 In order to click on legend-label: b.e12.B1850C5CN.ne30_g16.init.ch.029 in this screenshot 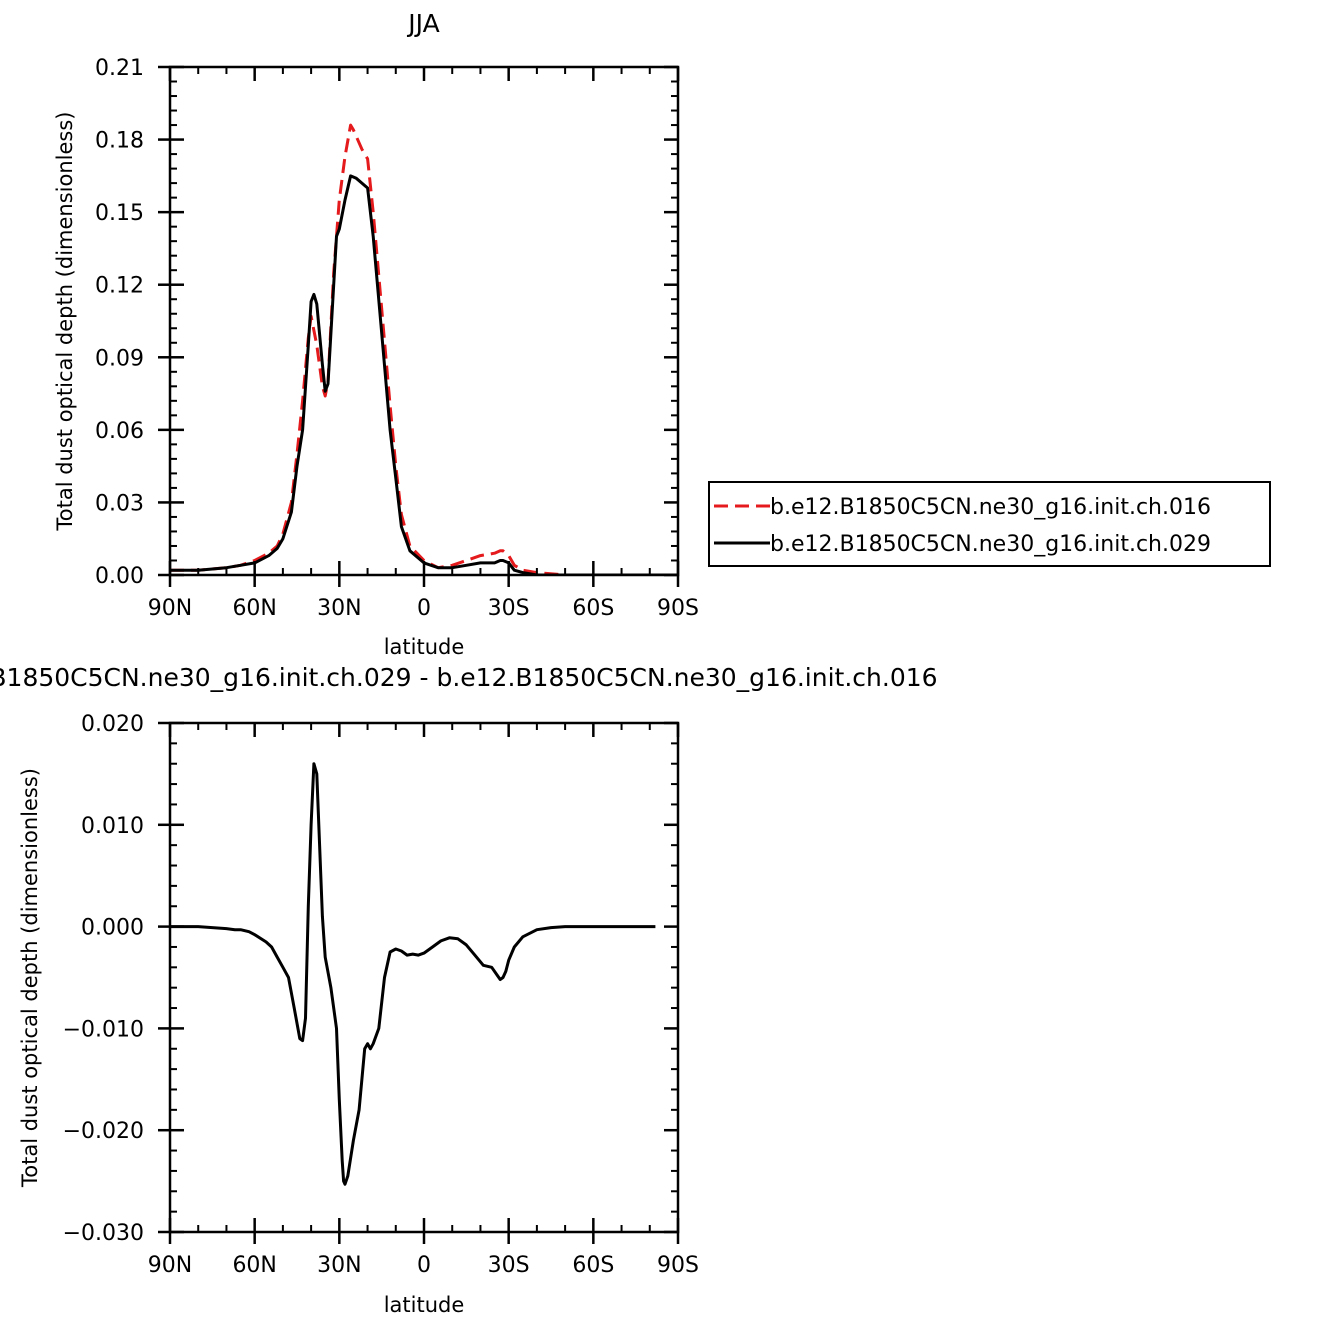, I will do `click(990, 544)`.